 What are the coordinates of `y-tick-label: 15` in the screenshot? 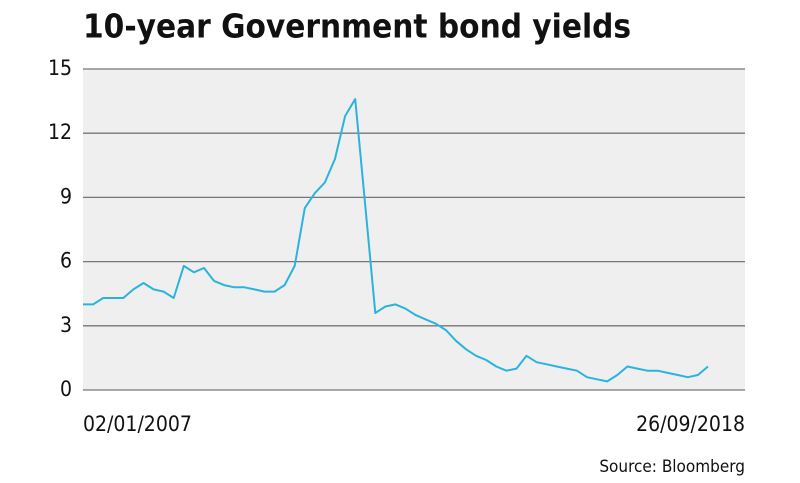 It's located at (60, 68).